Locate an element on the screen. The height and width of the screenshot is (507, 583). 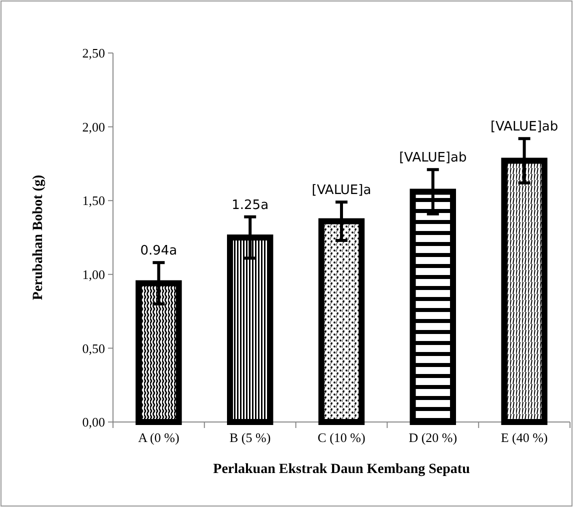
data-label: 0.94a is located at coordinates (159, 251).